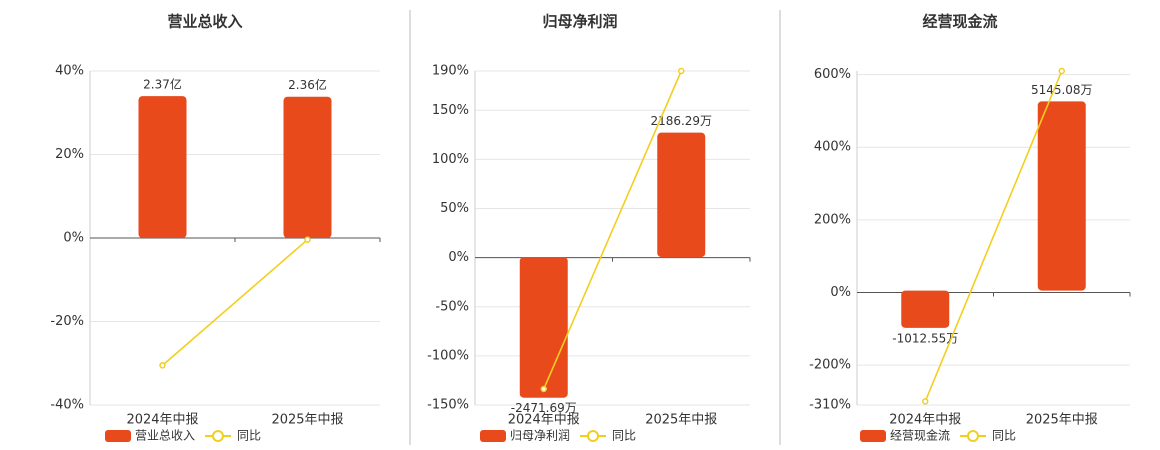 The image size is (1160, 450). Describe the element at coordinates (307, 84) in the screenshot. I see `value-label: 2.36亿` at that location.